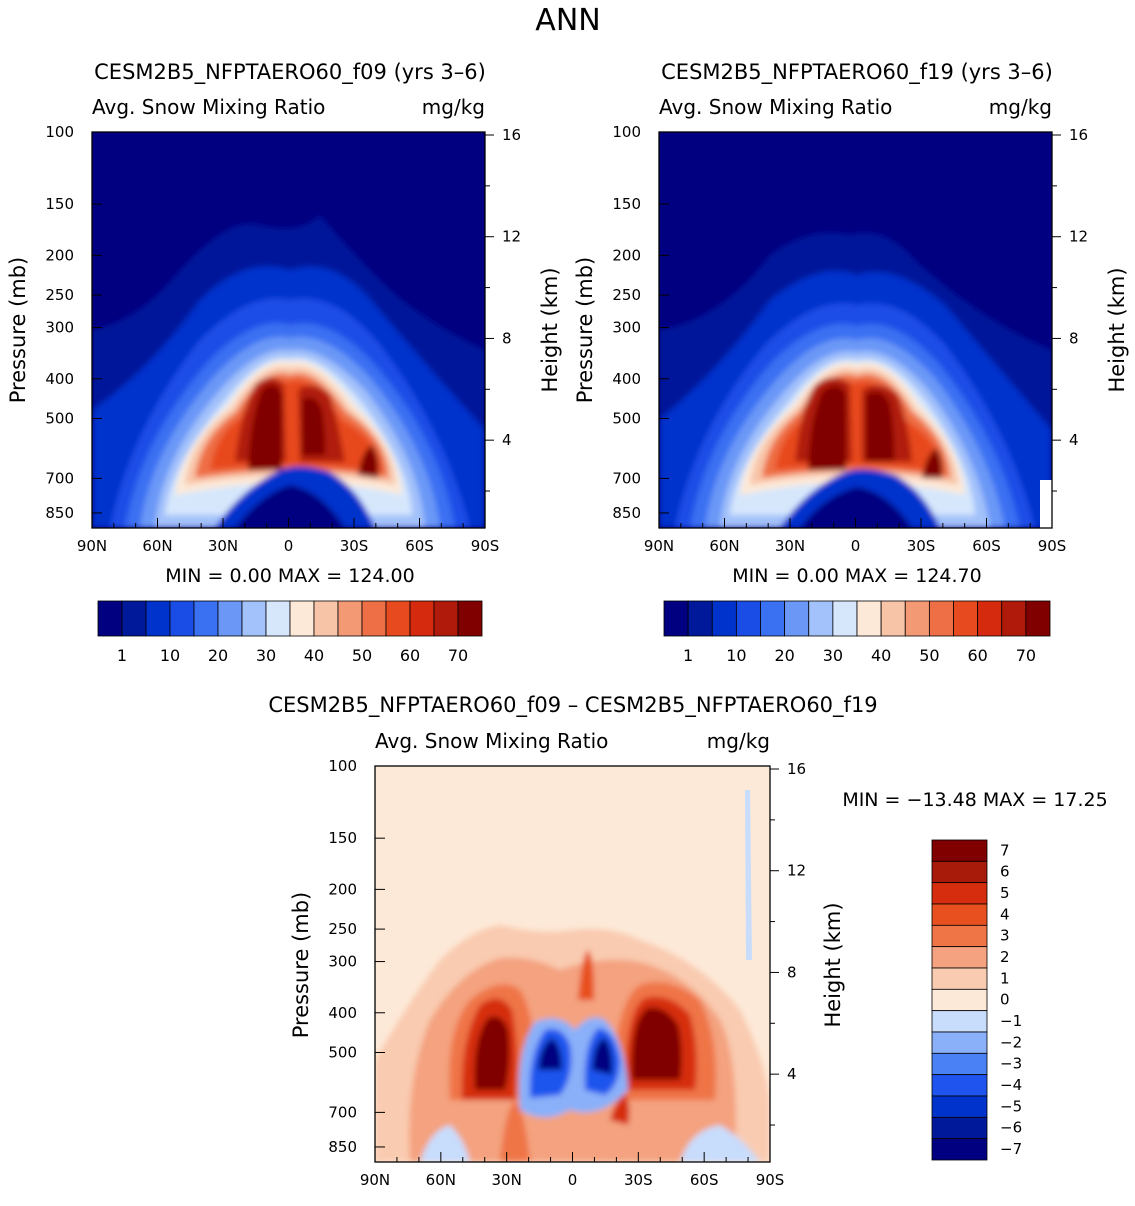  I want to click on panel-diff-y2label: Height (km), so click(833, 964).